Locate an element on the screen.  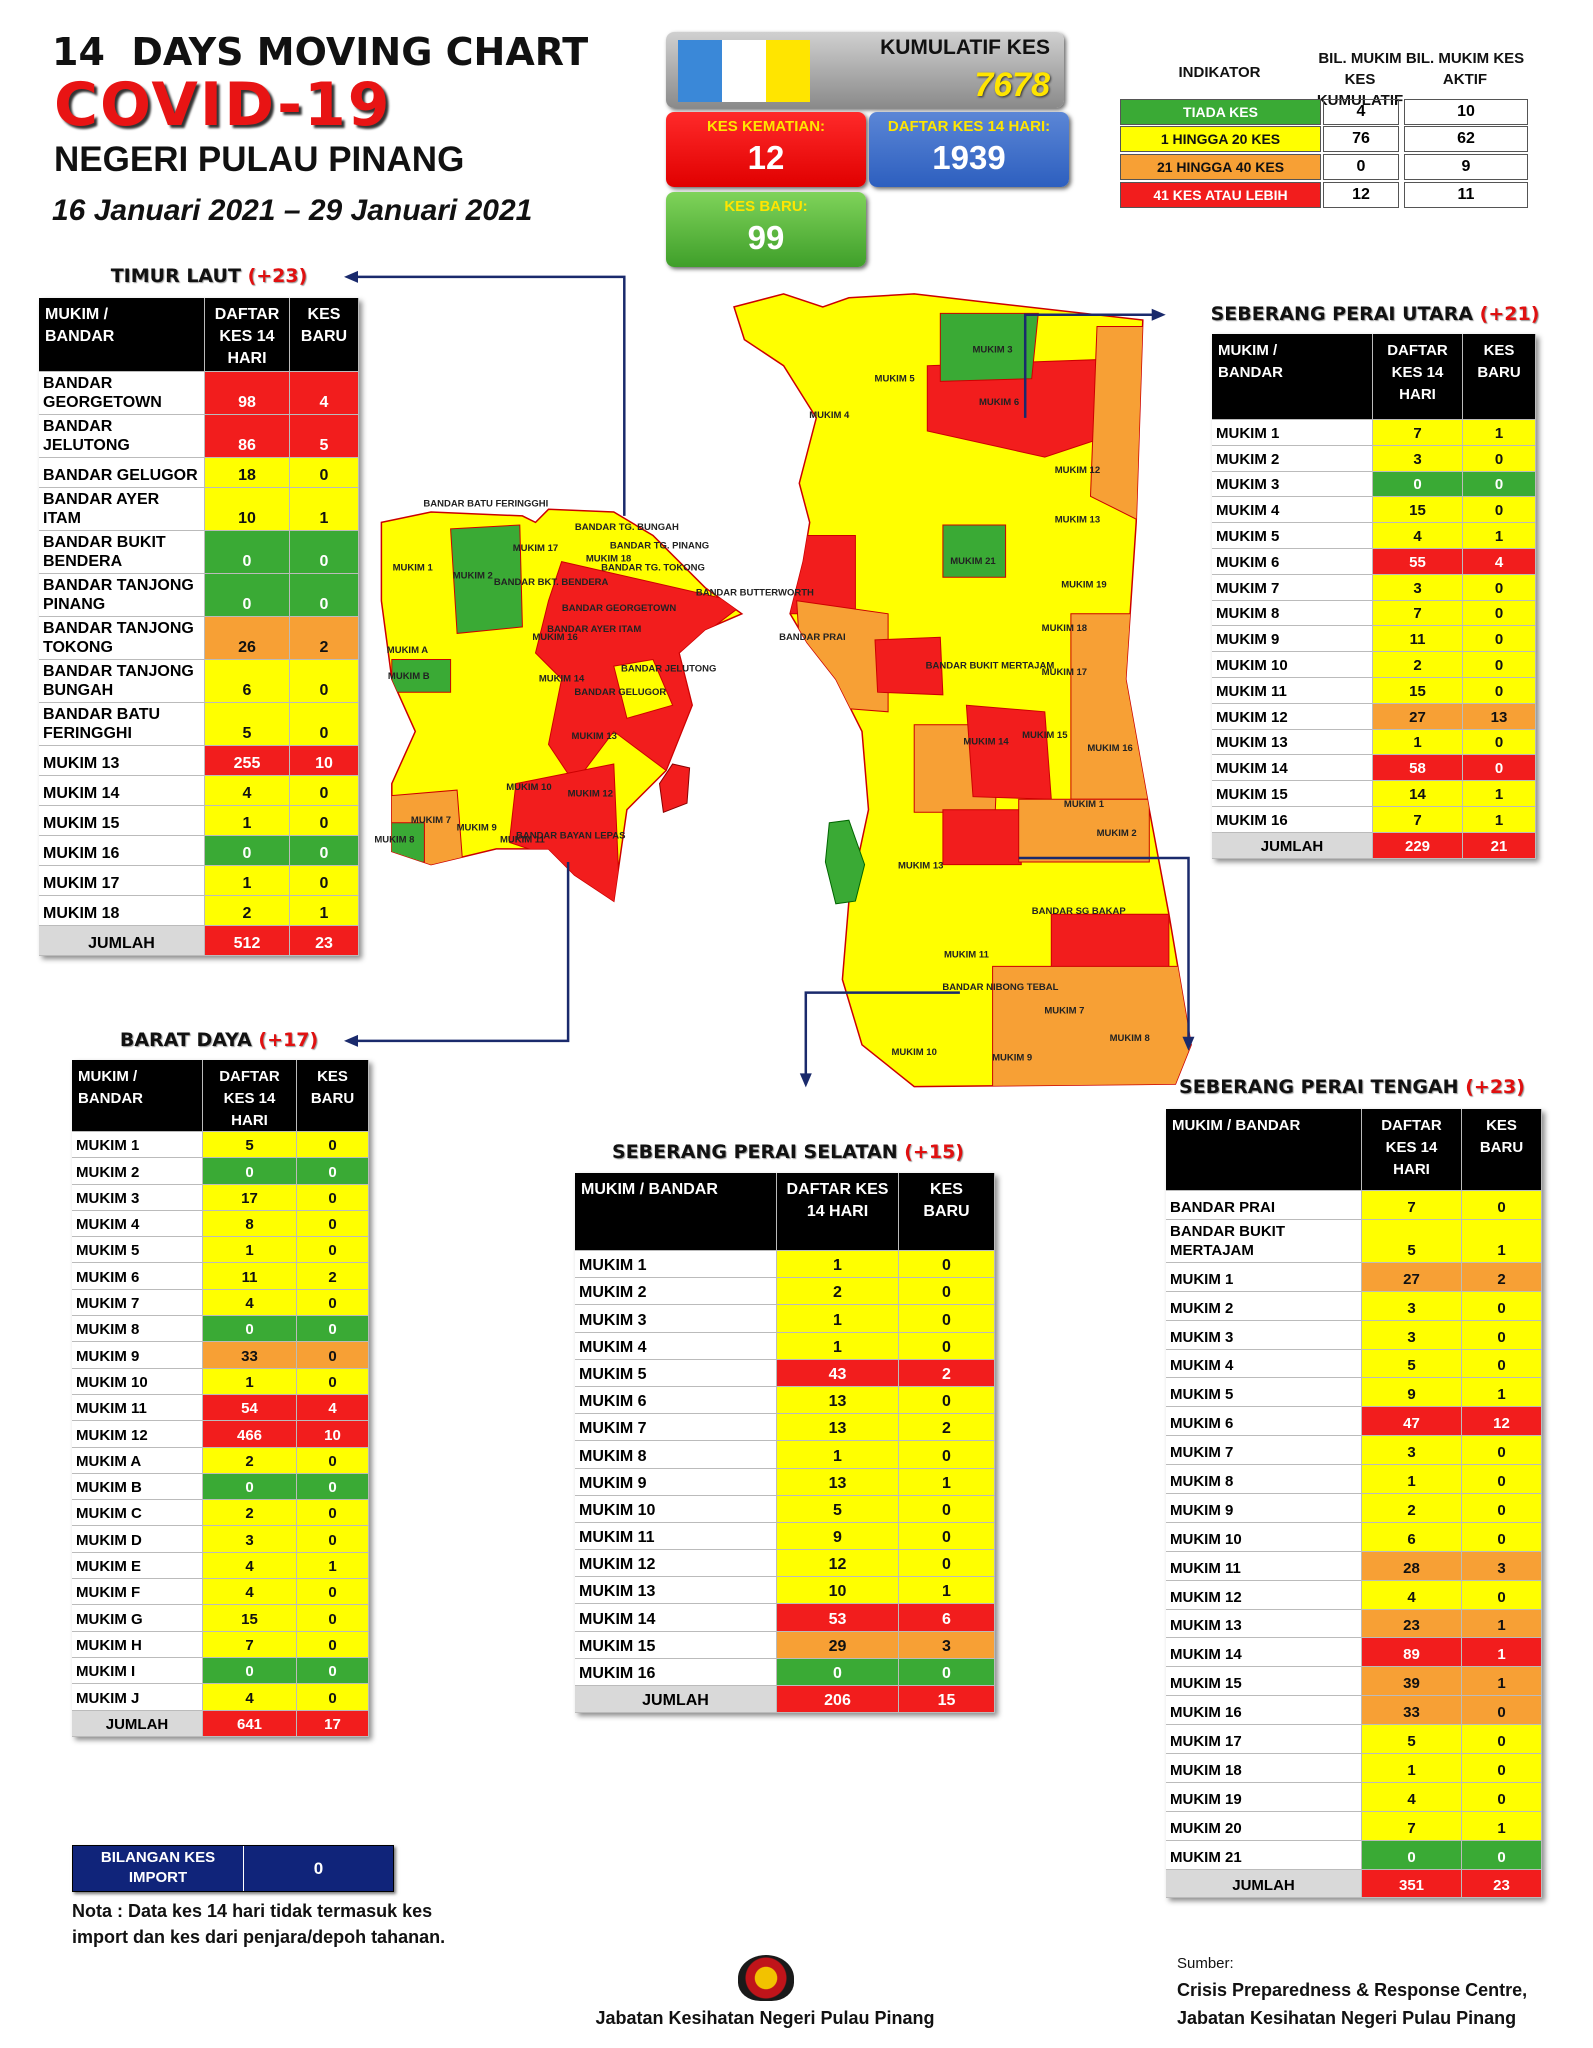
table-row: MUKIM 11 15 0 is located at coordinates (1374, 690).